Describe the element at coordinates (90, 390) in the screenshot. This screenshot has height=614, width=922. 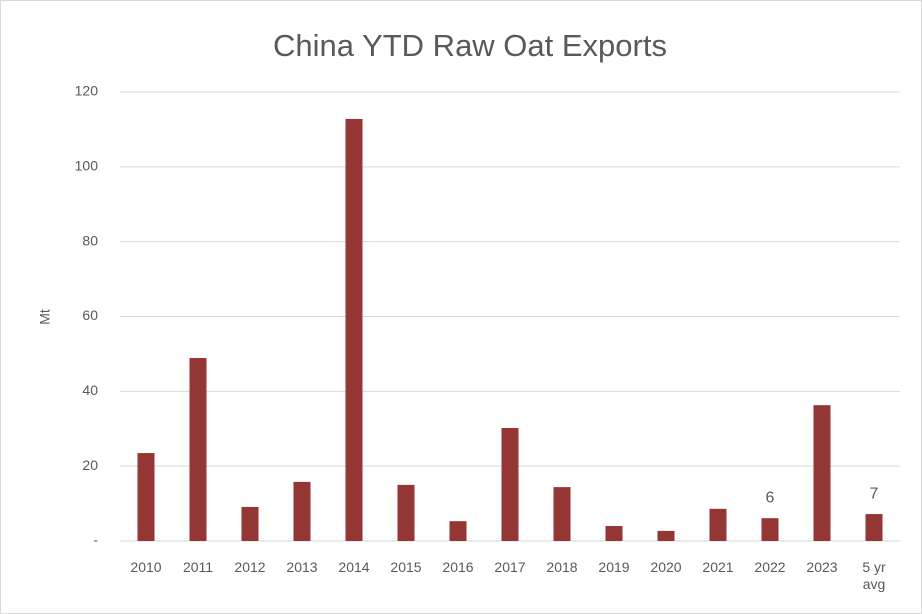
I see `y-tick-label: 40` at that location.